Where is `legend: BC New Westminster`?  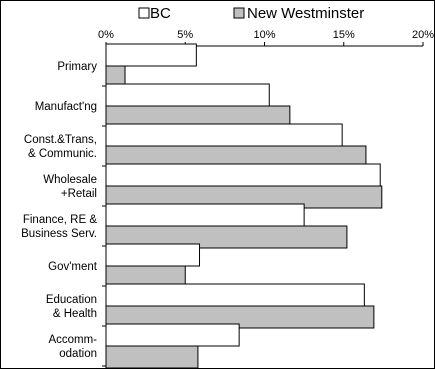 legend: BC New Westminster is located at coordinates (251, 13).